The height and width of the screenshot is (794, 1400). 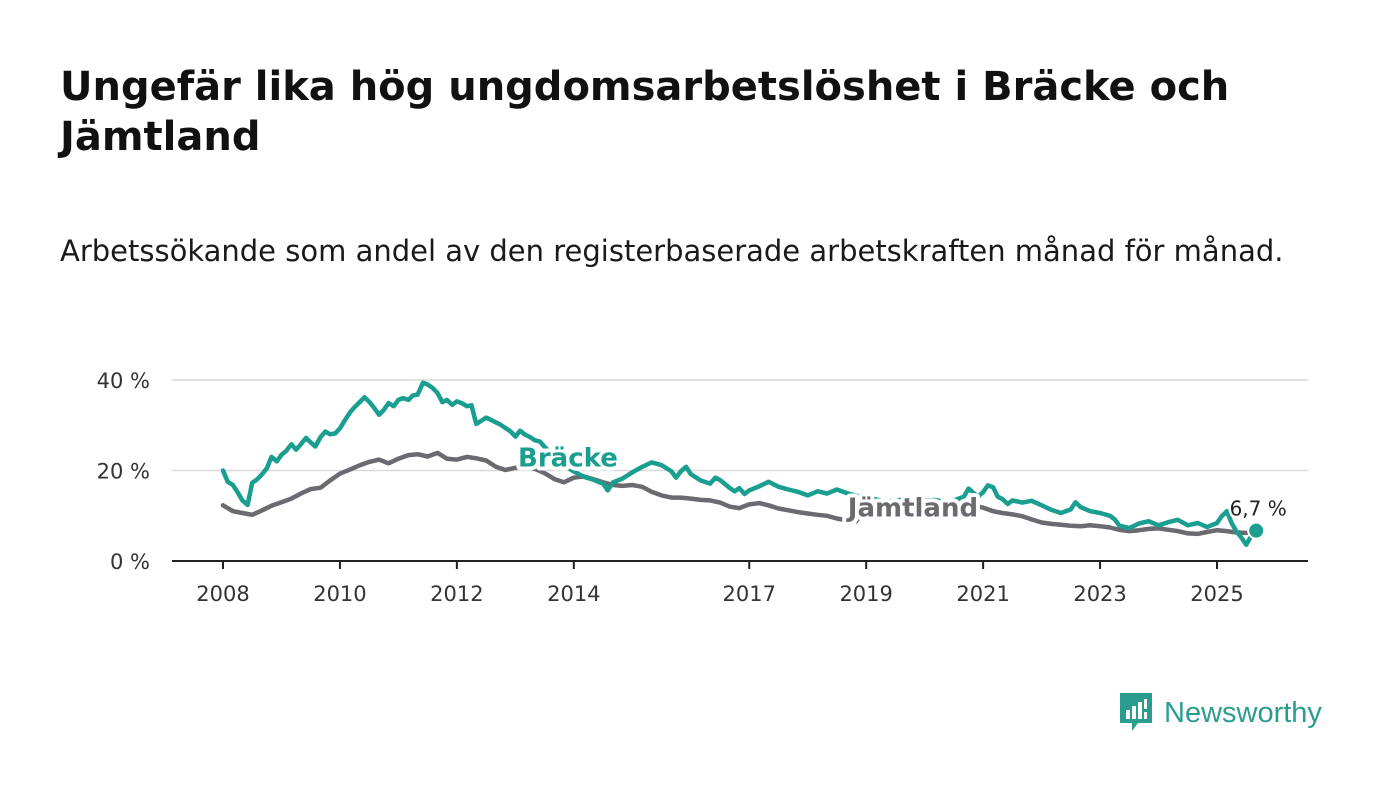 I want to click on x-tick-label-0: 2008, so click(x=222, y=594).